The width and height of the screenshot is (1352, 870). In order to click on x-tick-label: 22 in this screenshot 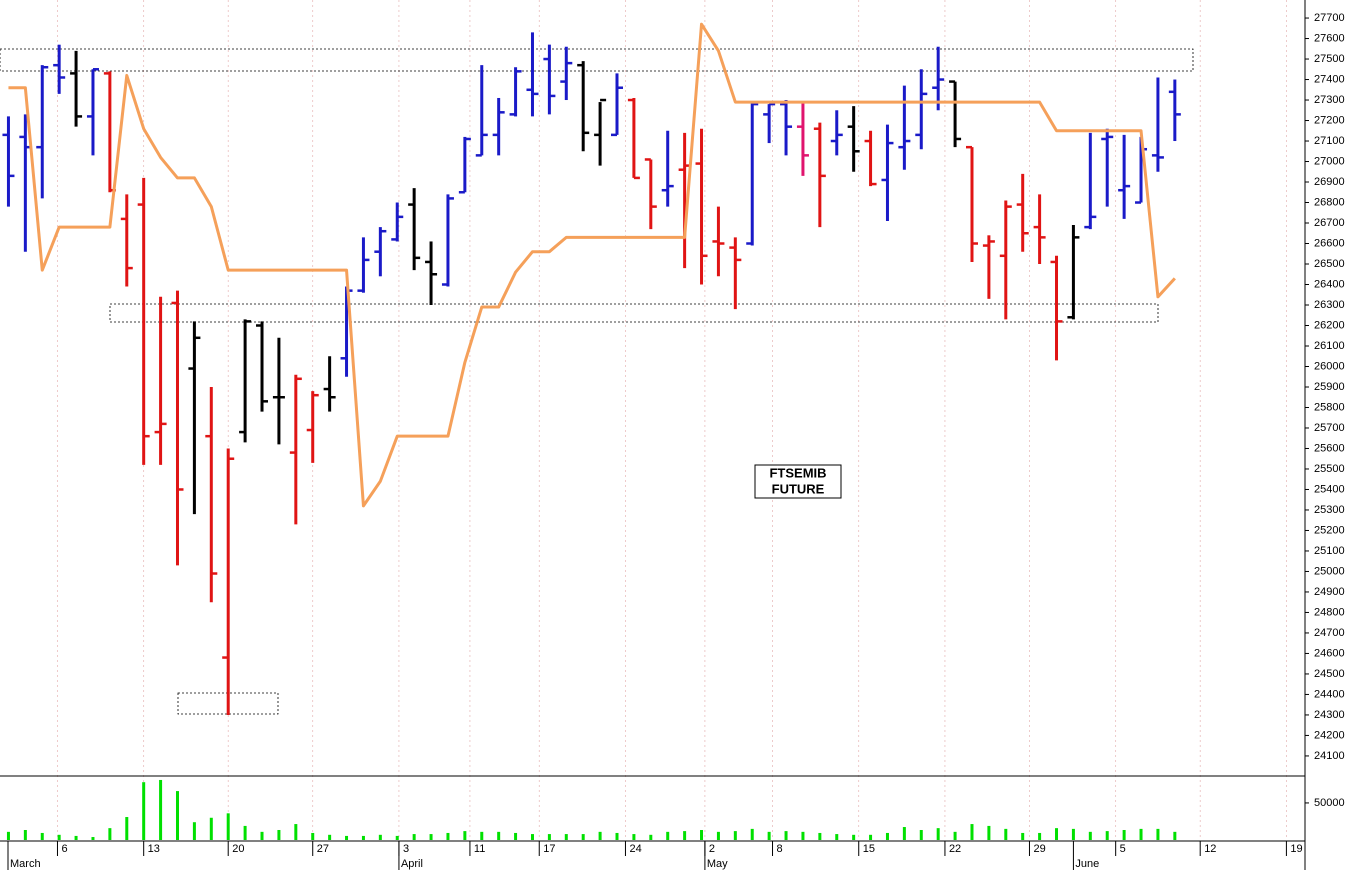, I will do `click(955, 849)`.